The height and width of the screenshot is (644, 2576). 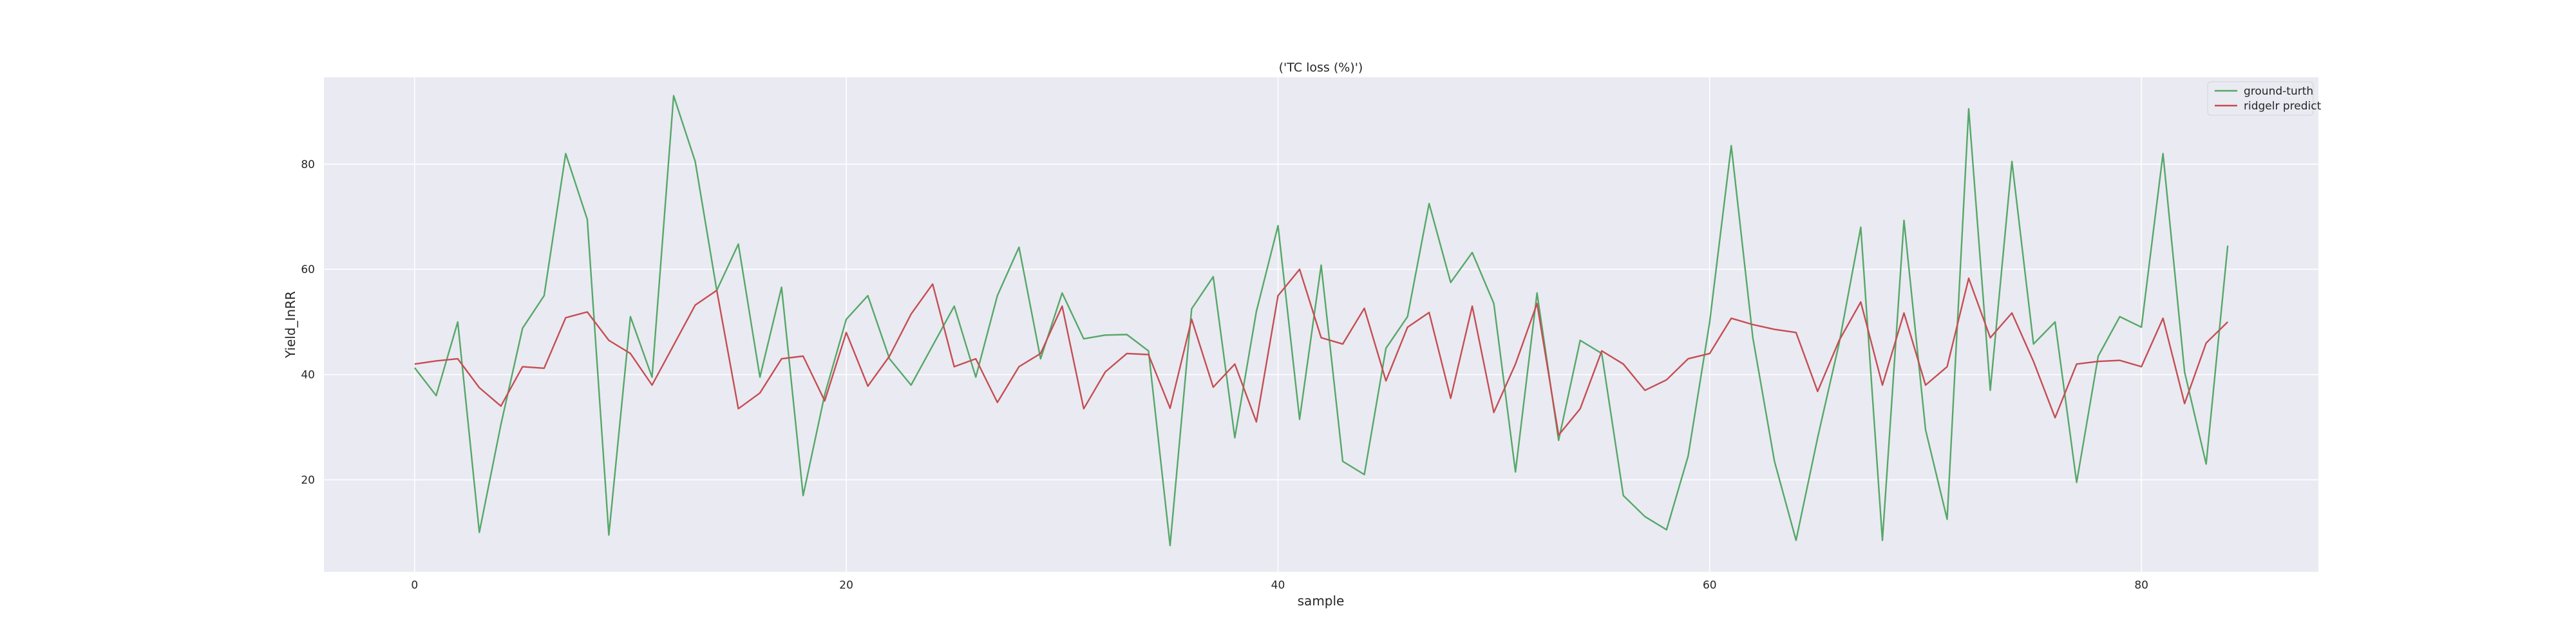 I want to click on x-tick-label: 0, so click(x=415, y=586).